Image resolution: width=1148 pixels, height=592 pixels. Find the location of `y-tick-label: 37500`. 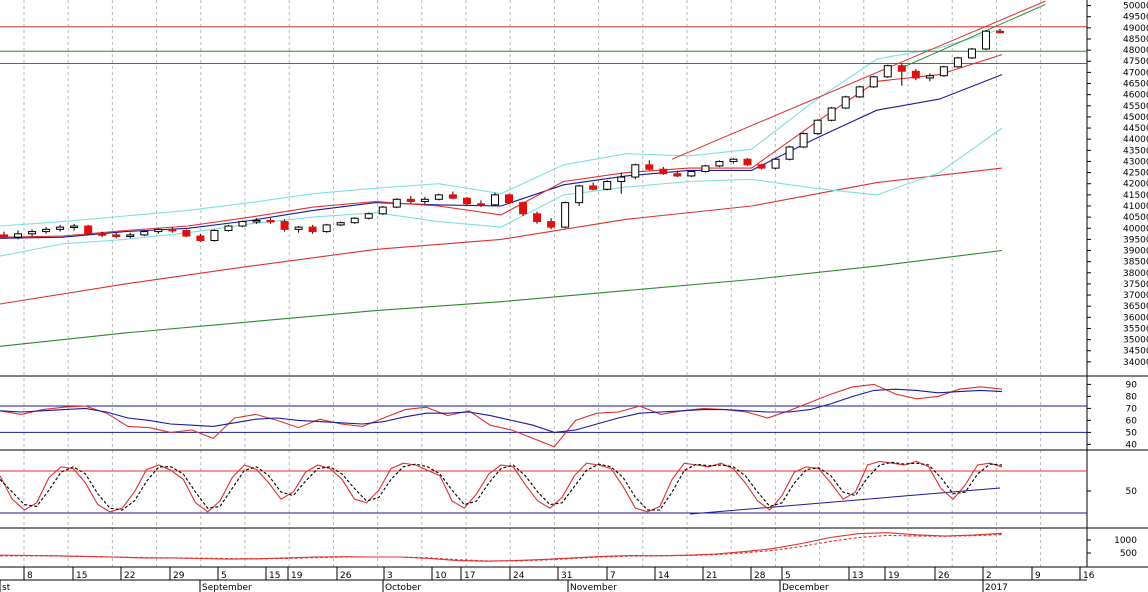

y-tick-label: 37500 is located at coordinates (1135, 285).